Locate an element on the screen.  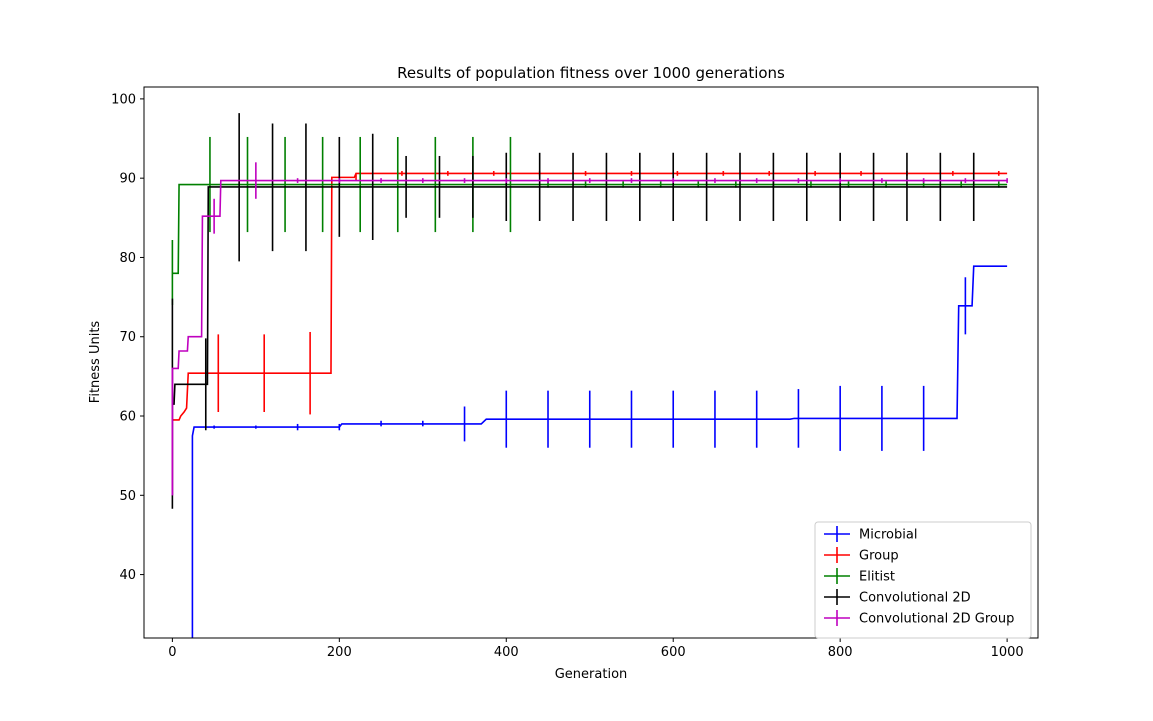
y-tick-label: 100 is located at coordinates (123, 99).